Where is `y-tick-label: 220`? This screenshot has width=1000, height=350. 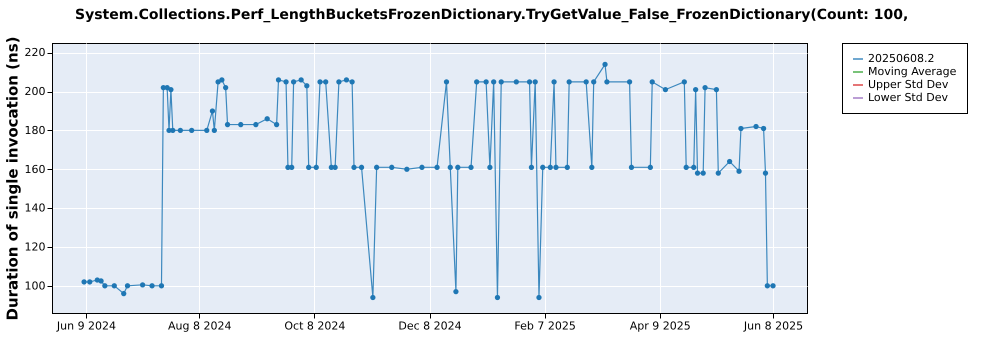
y-tick-label: 220 is located at coordinates (35, 53).